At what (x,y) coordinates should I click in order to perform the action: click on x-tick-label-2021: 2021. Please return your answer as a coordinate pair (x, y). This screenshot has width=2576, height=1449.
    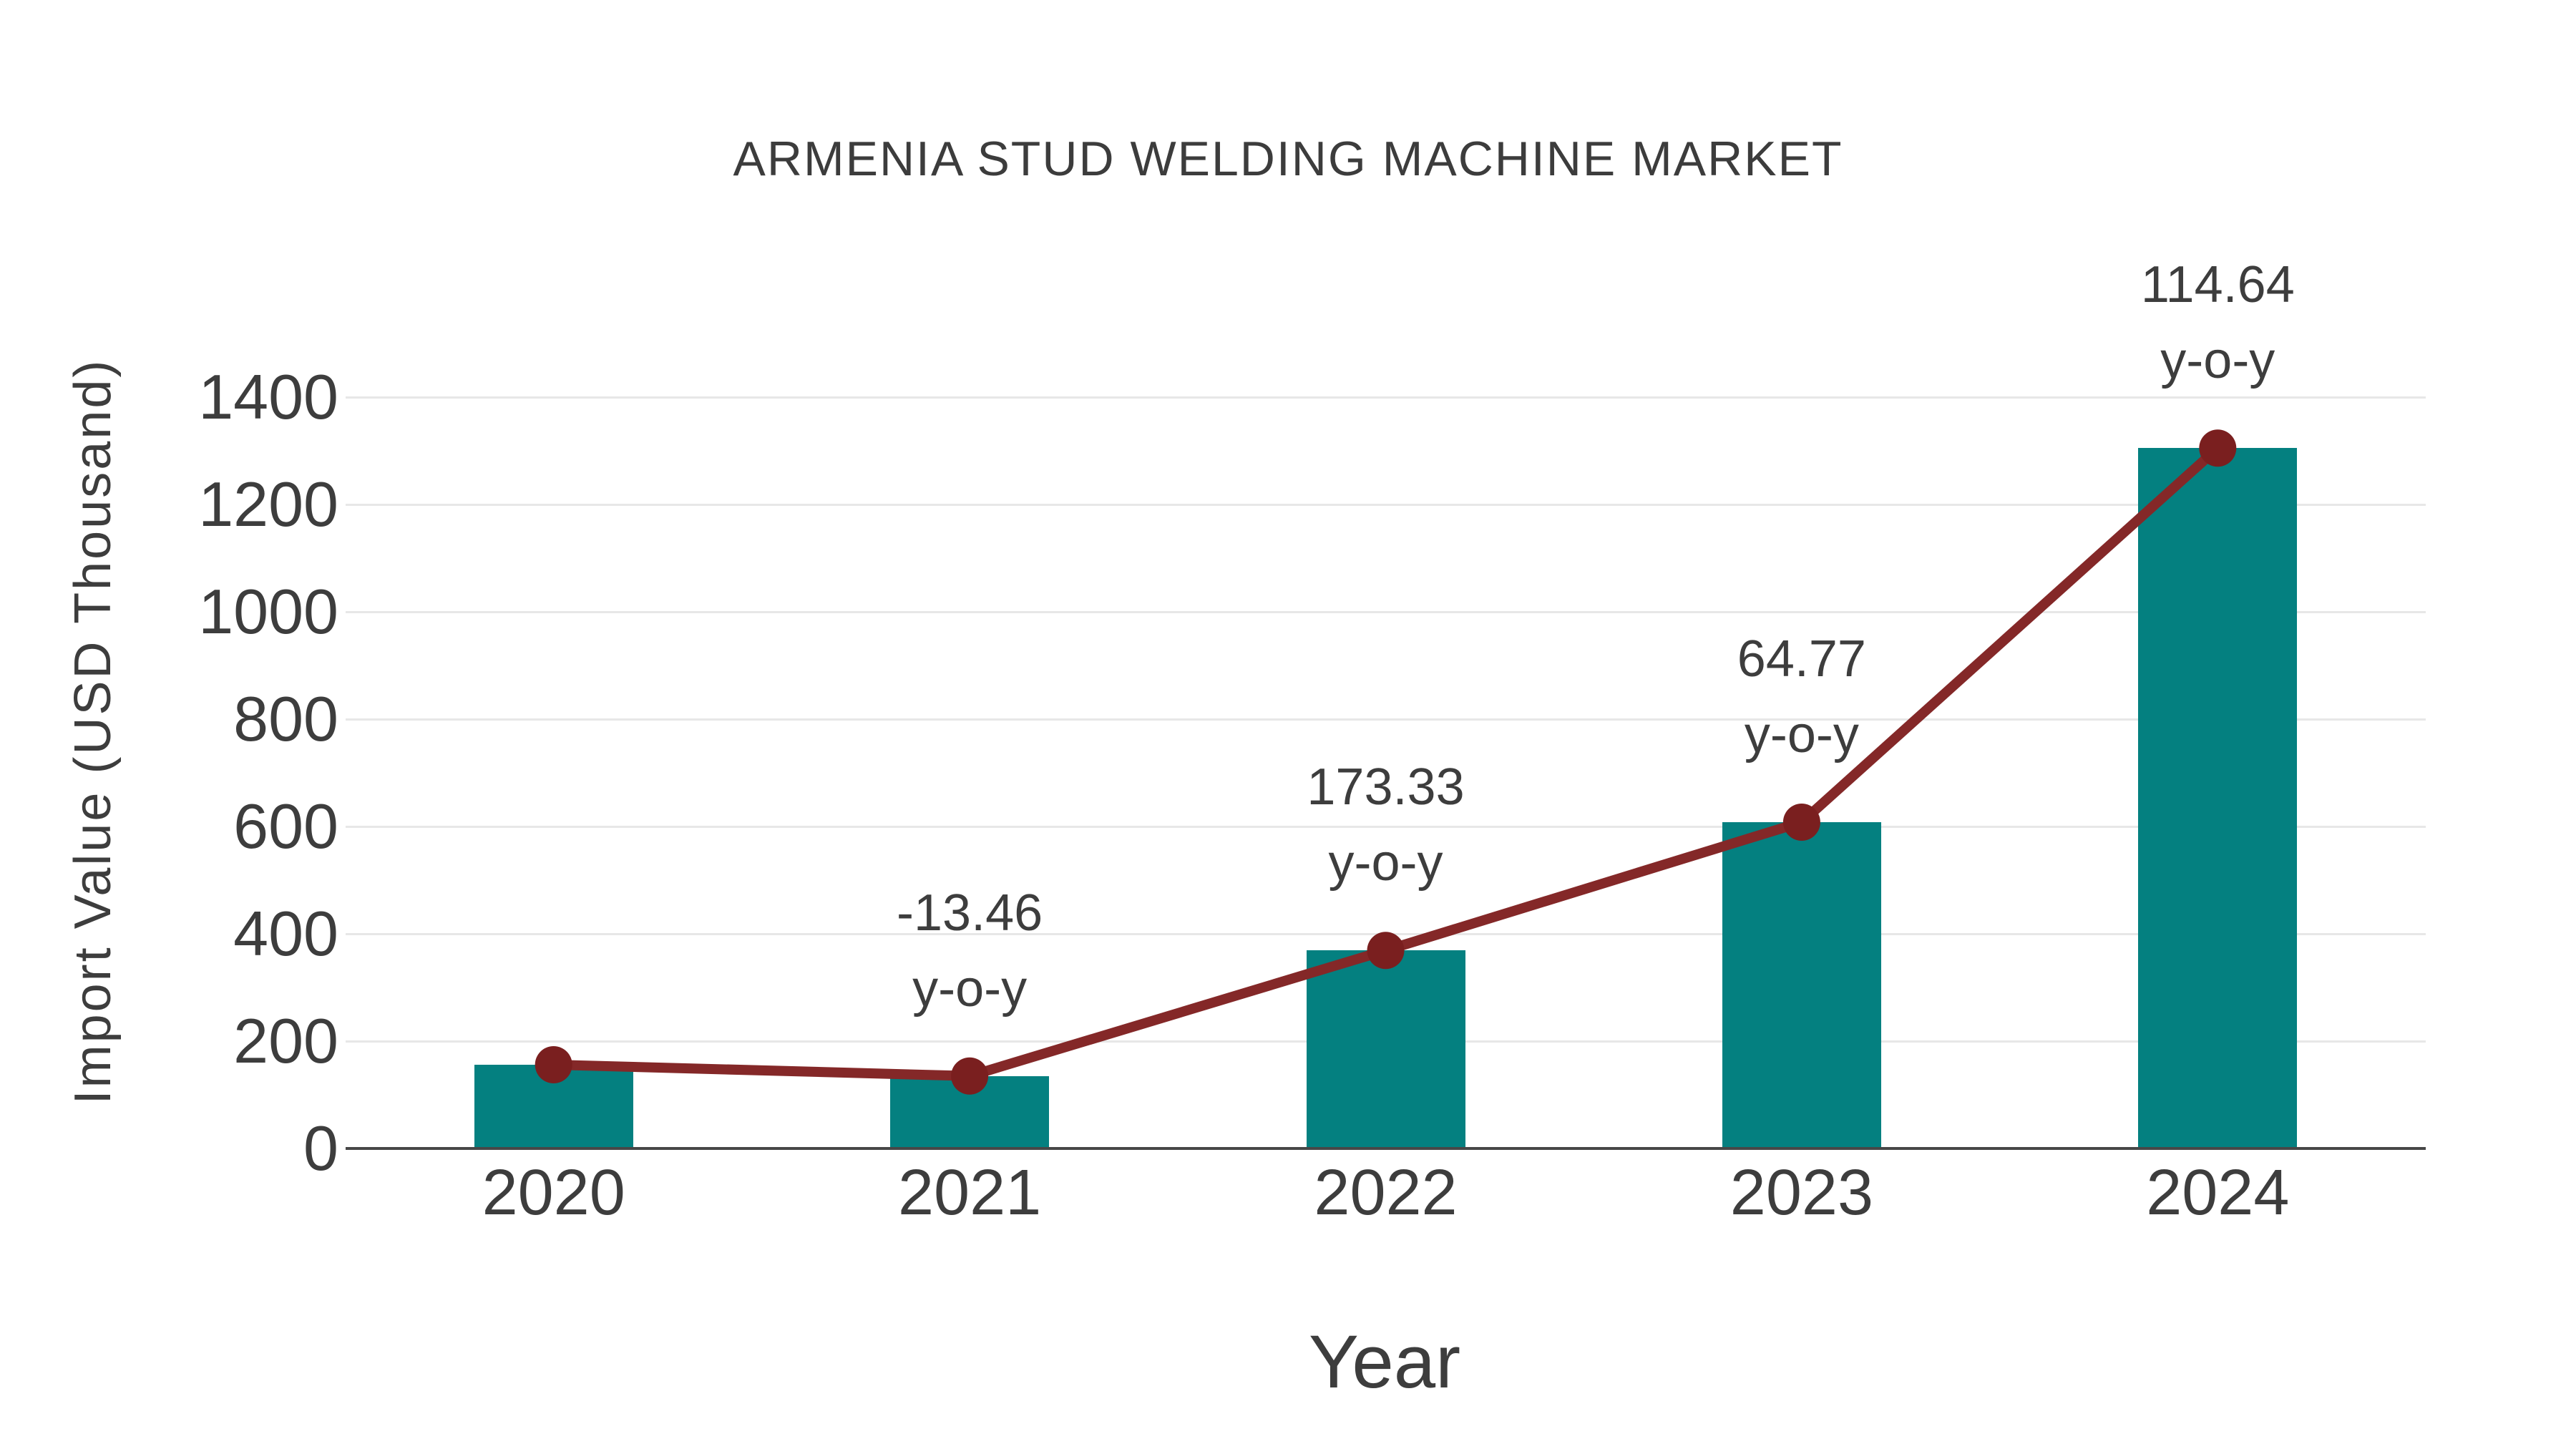
    Looking at the image, I should click on (969, 1193).